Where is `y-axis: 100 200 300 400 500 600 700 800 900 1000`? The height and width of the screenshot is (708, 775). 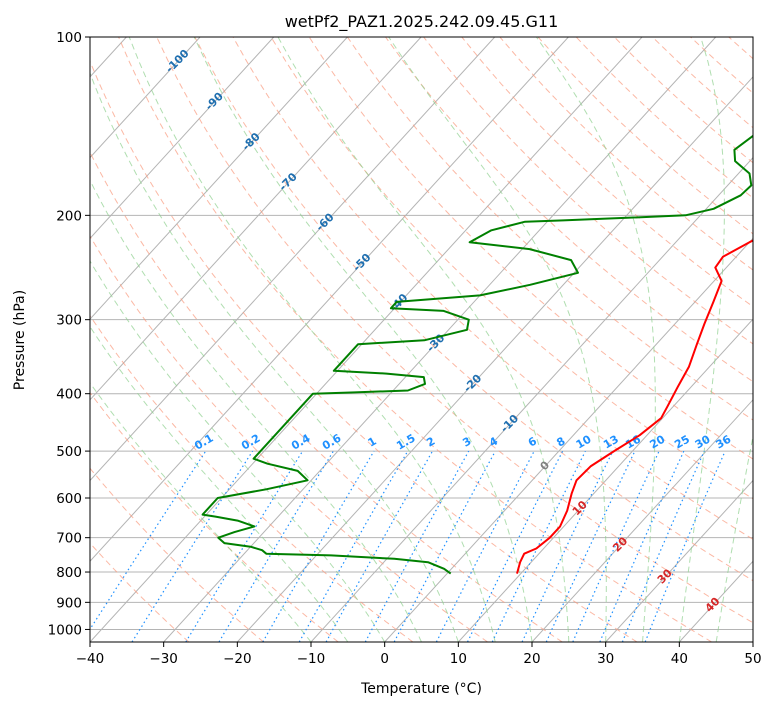
y-axis: 100 200 300 400 500 600 700 800 900 1000 is located at coordinates (69, 334).